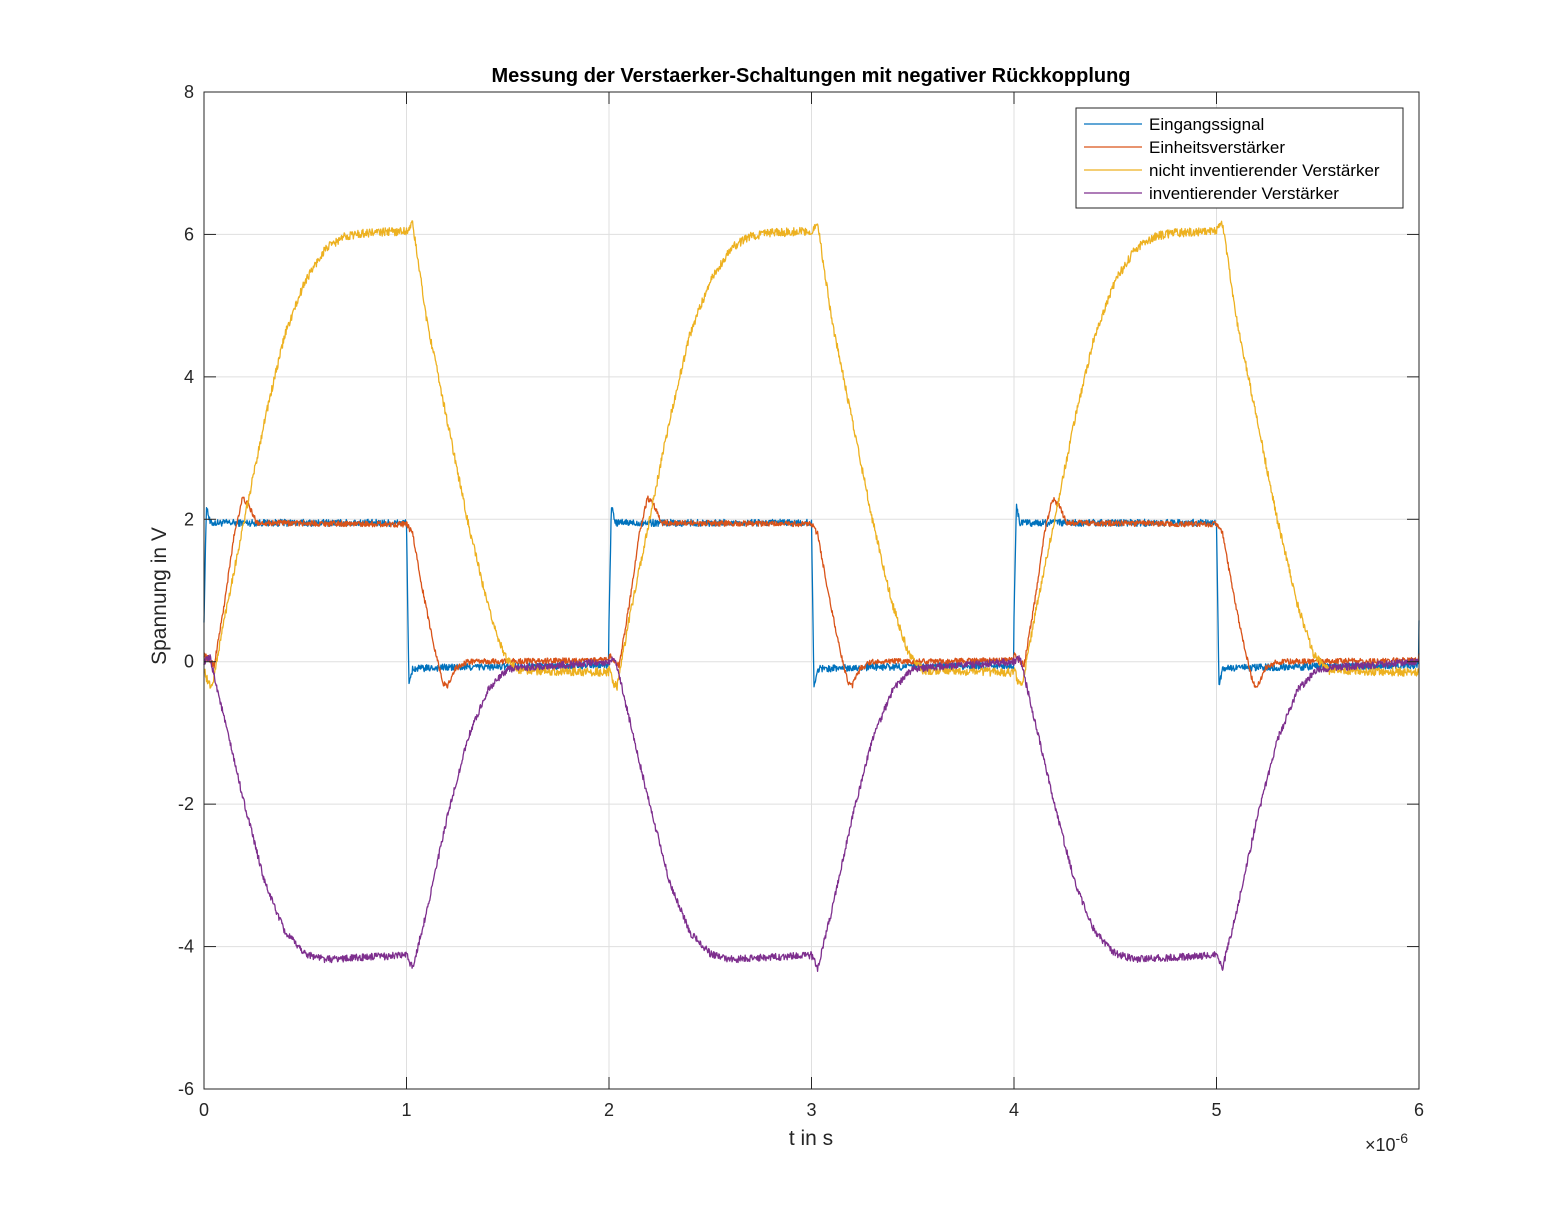 The height and width of the screenshot is (1224, 1568). What do you see at coordinates (406, 1110) in the screenshot?
I see `x-tick-label: 1` at bounding box center [406, 1110].